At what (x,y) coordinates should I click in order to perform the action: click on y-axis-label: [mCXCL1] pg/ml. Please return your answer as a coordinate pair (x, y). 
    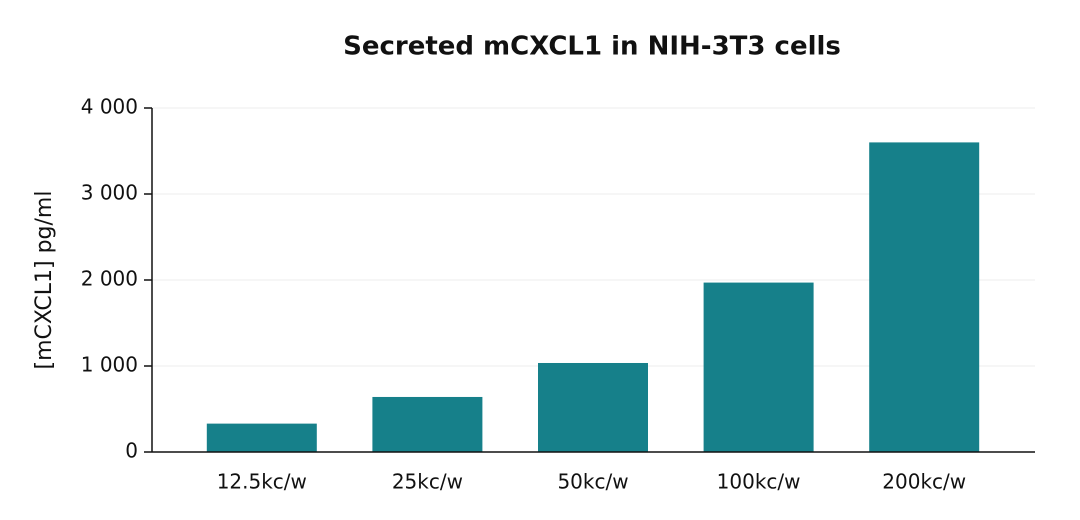
    Looking at the image, I should click on (44, 280).